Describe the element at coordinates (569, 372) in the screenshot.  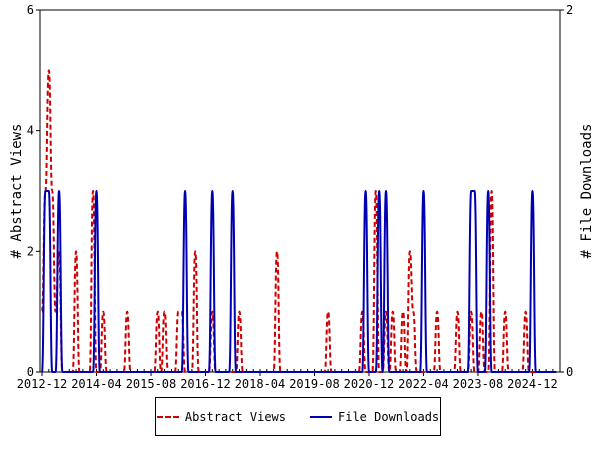
I see `y-tick-label-right: 0` at that location.